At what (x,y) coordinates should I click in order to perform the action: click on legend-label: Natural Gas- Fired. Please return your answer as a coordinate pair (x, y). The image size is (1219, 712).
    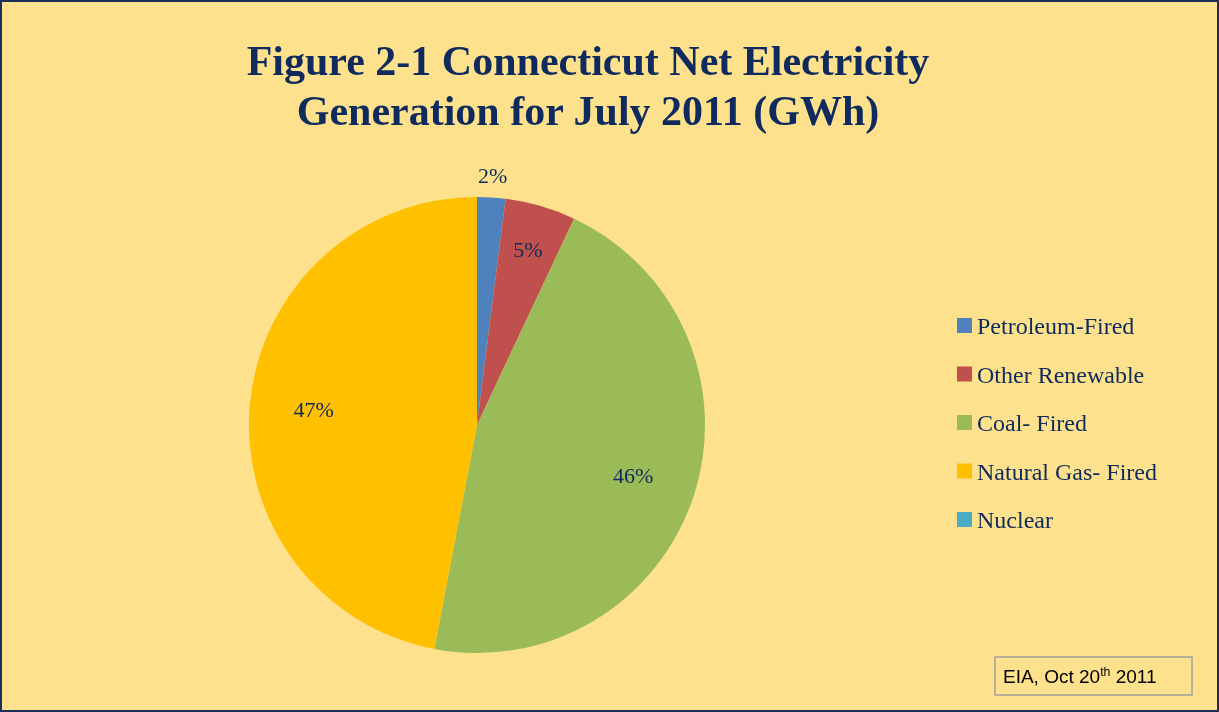
    Looking at the image, I should click on (1067, 471).